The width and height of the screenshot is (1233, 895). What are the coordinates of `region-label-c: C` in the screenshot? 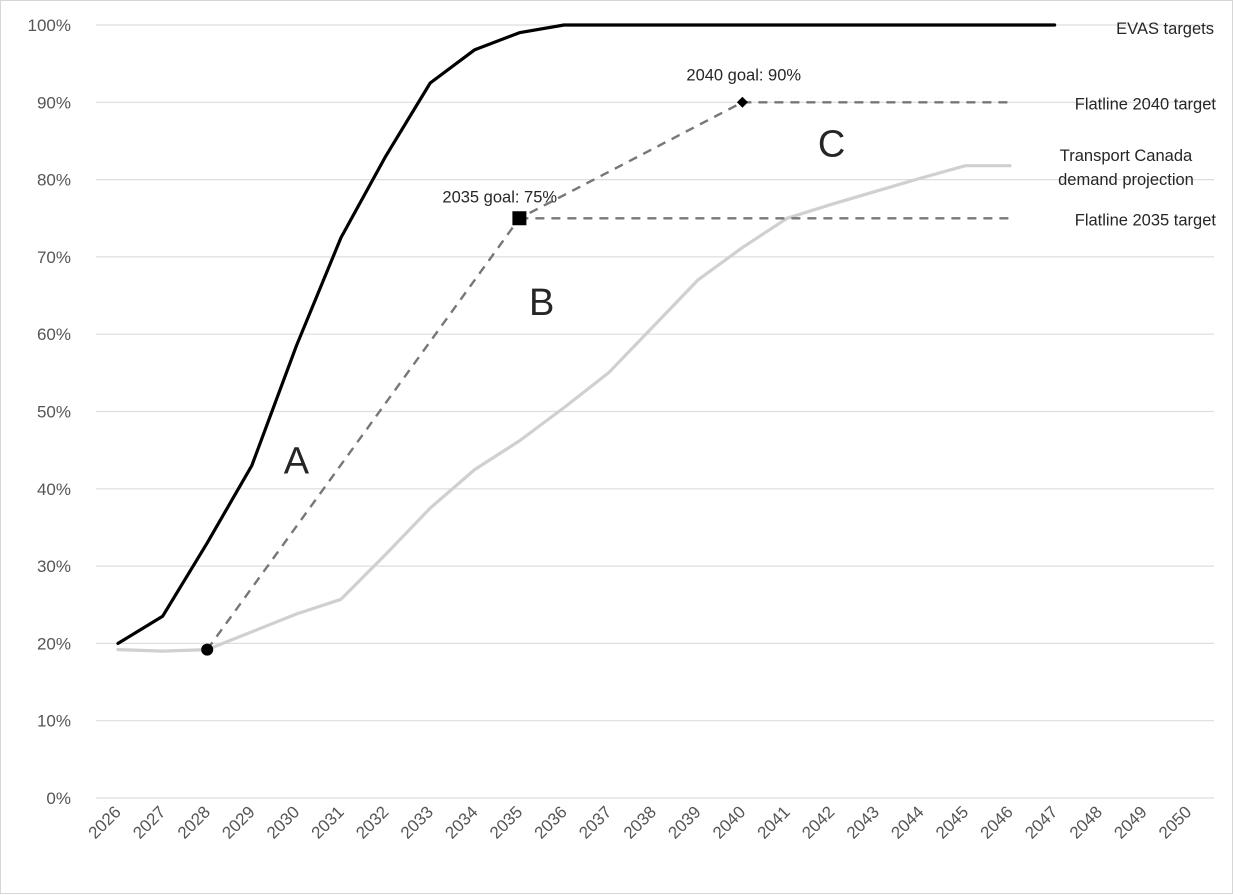 It's located at (831, 144).